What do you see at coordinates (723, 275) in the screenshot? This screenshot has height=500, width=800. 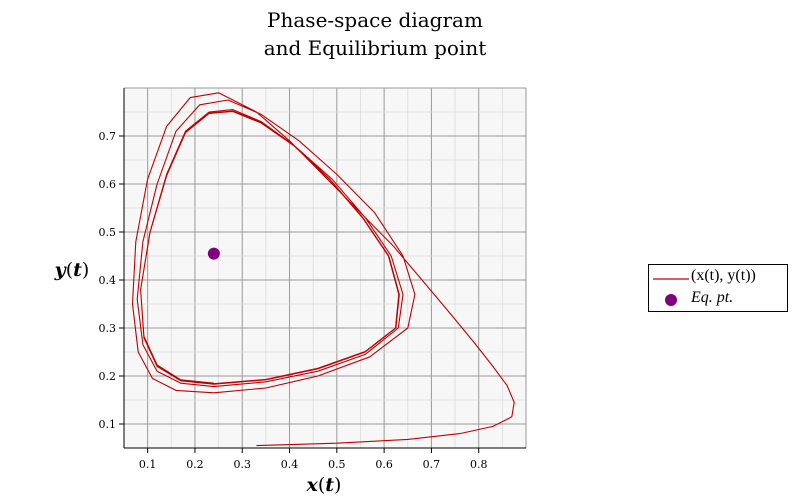 I see `legend-label-trajectory: (x(t), y(t))` at bounding box center [723, 275].